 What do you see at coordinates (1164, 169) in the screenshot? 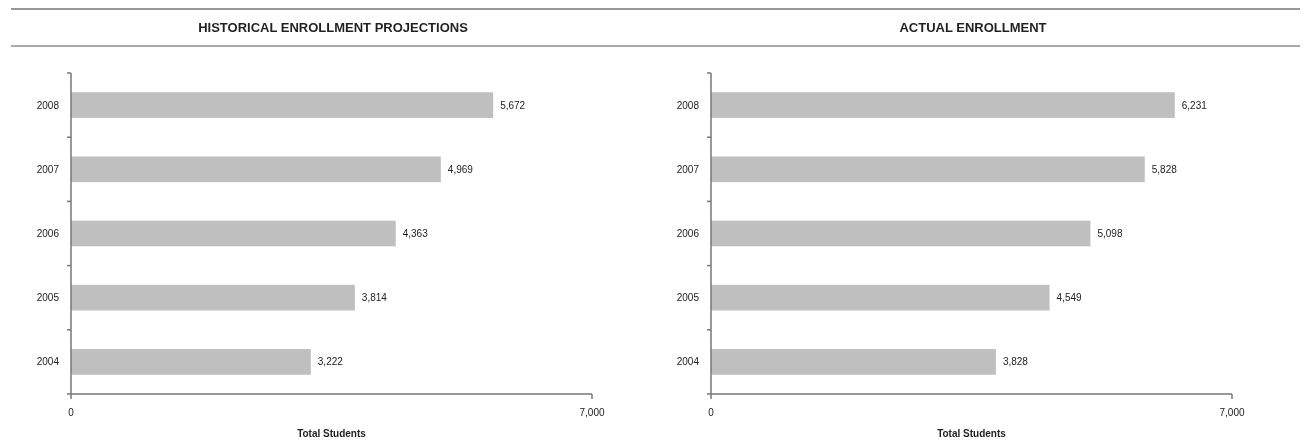
I see `data-label: 5,828` at bounding box center [1164, 169].